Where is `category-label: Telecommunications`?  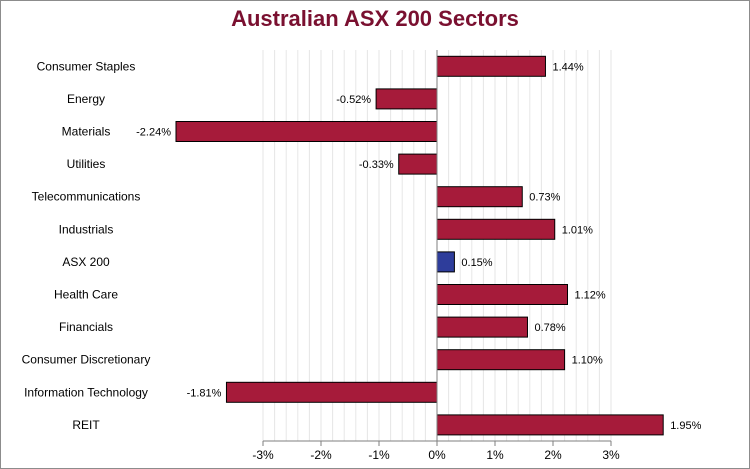
category-label: Telecommunications is located at coordinates (86, 197).